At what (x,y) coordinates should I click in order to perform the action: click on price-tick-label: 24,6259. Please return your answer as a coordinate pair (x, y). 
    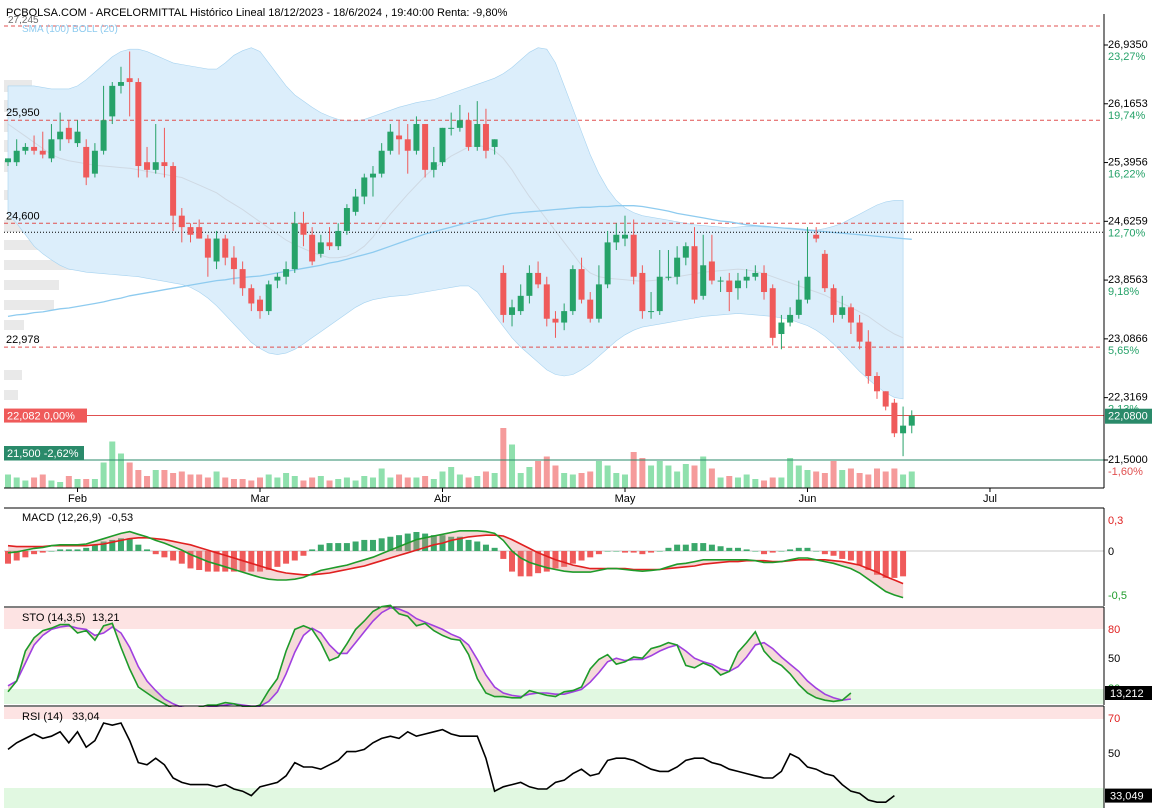
    Looking at the image, I should click on (1128, 221).